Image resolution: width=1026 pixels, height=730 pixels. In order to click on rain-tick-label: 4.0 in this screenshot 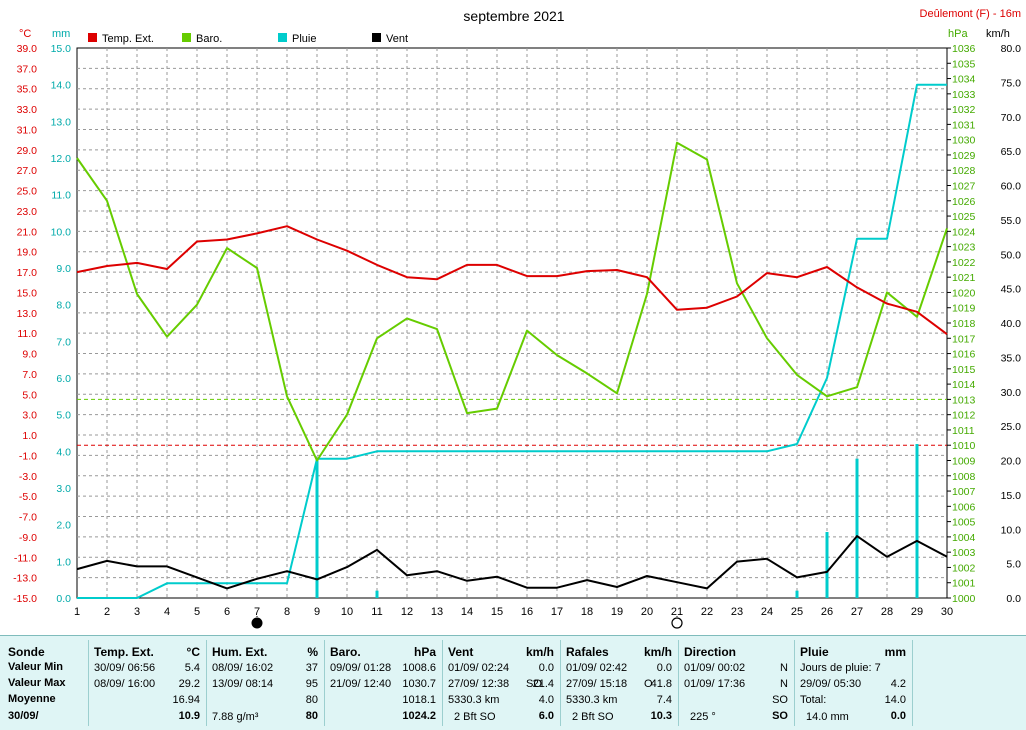, I will do `click(63, 452)`.